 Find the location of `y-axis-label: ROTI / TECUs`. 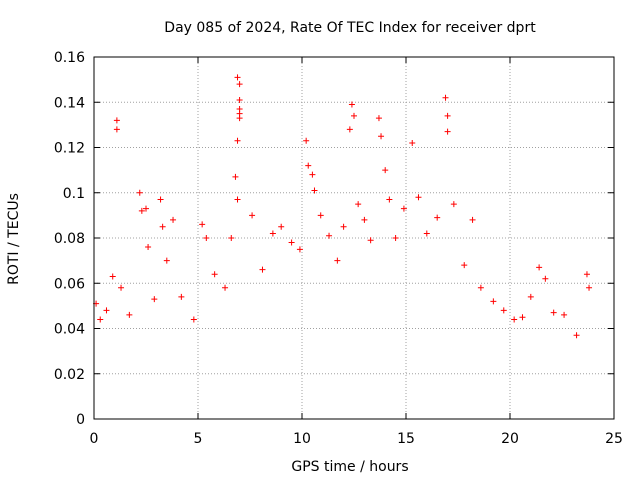

y-axis-label: ROTI / TECUs is located at coordinates (14, 239).